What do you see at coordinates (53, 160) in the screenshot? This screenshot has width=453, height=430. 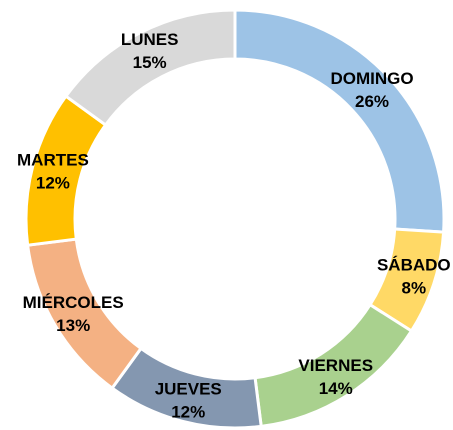 I see `segment-name: MARTES` at bounding box center [53, 160].